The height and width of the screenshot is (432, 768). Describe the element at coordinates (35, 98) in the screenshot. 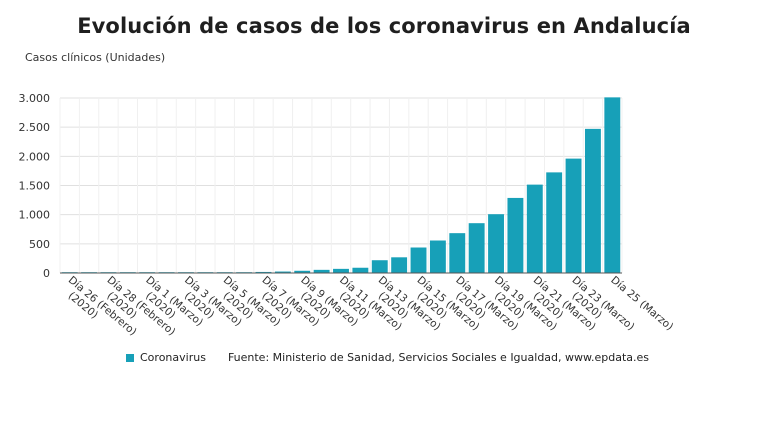

I see `y-tick-label: 3.000` at that location.